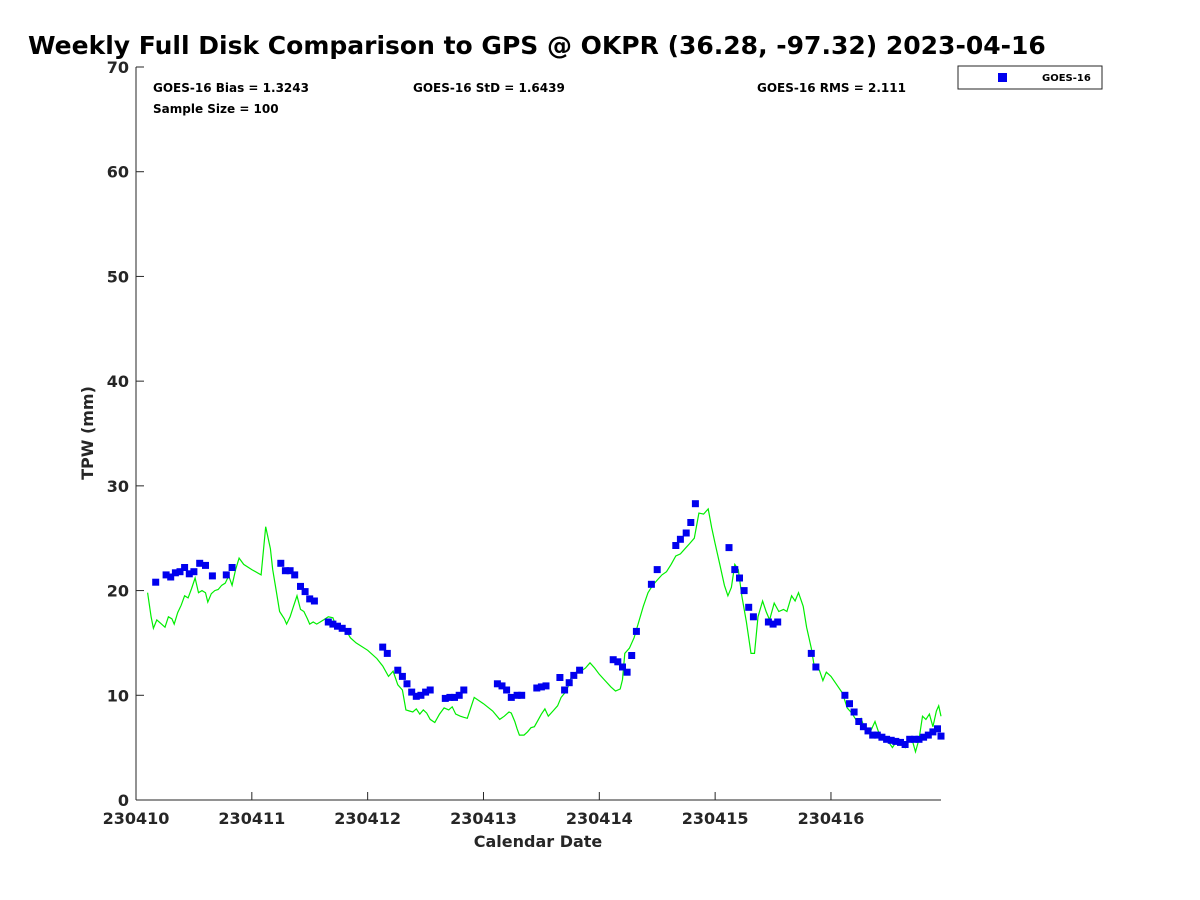 The image size is (1200, 900). Describe the element at coordinates (123, 800) in the screenshot. I see `y-tick-label: 0` at that location.